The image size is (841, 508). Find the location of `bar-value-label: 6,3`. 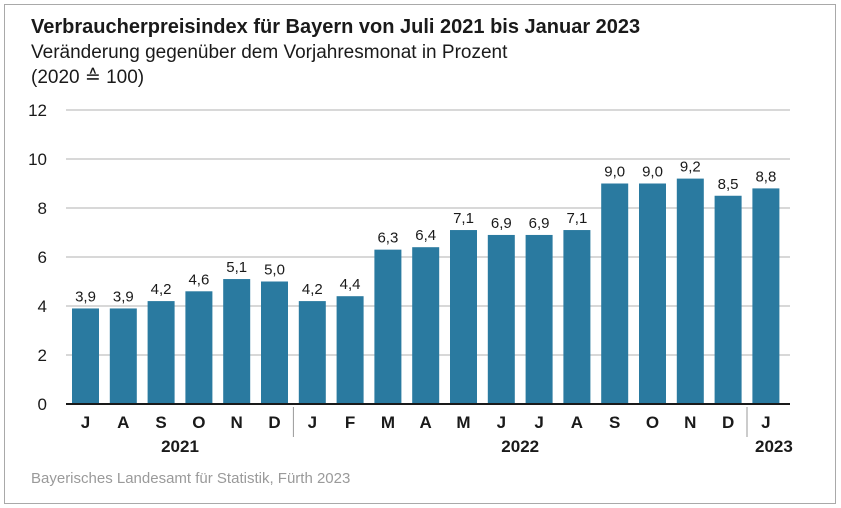

bar-value-label: 6,3 is located at coordinates (387, 238).